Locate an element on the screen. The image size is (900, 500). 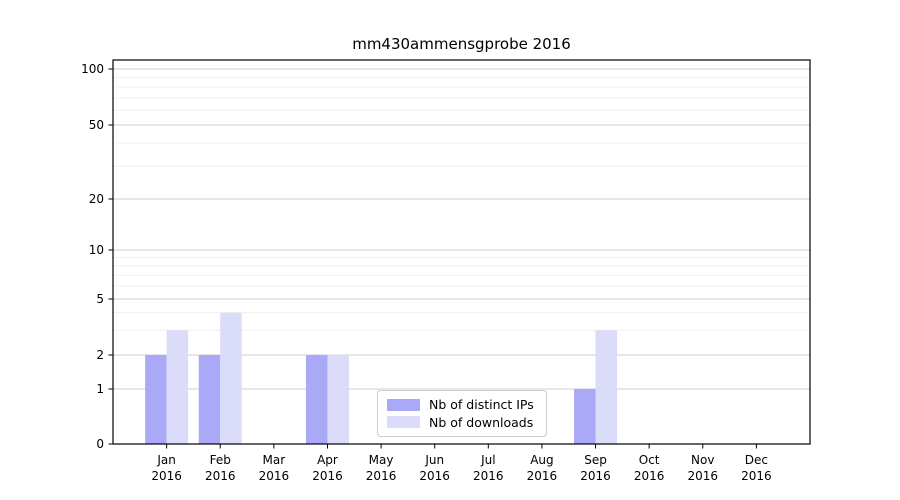
y-tick-label: 20 is located at coordinates (96, 199).